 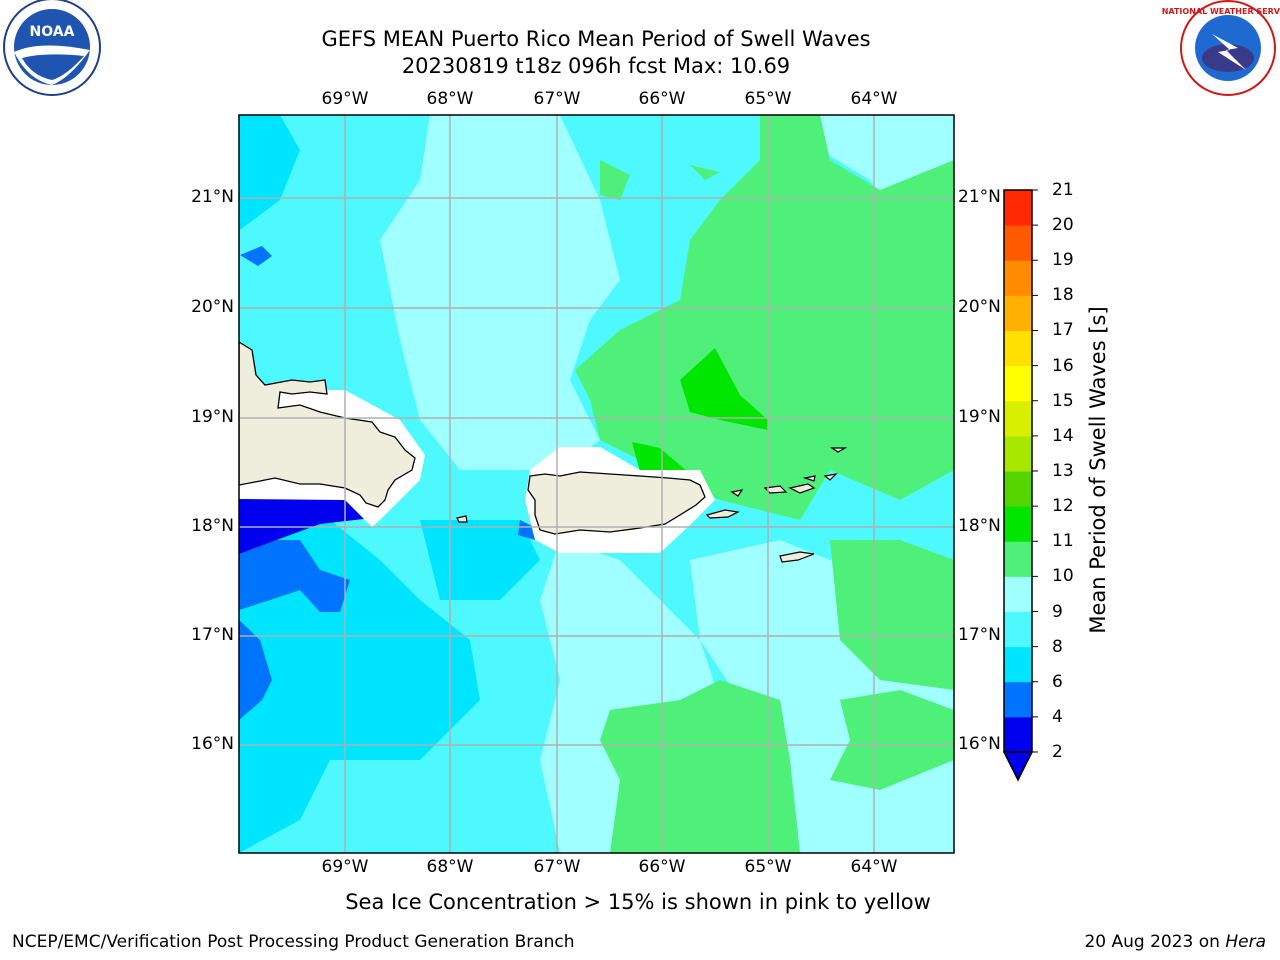 I want to click on colorbar-tick: 4, so click(x=1057, y=717).